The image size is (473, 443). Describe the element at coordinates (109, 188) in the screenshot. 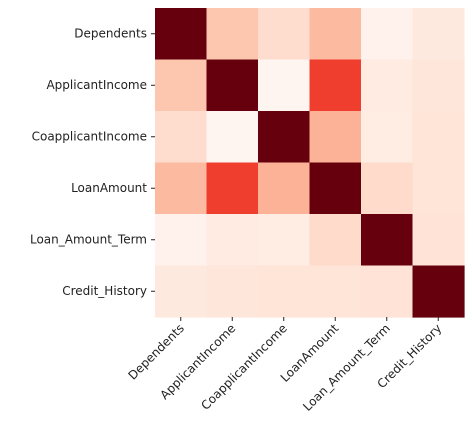

I see `y-tick-label: LoanAmount` at that location.